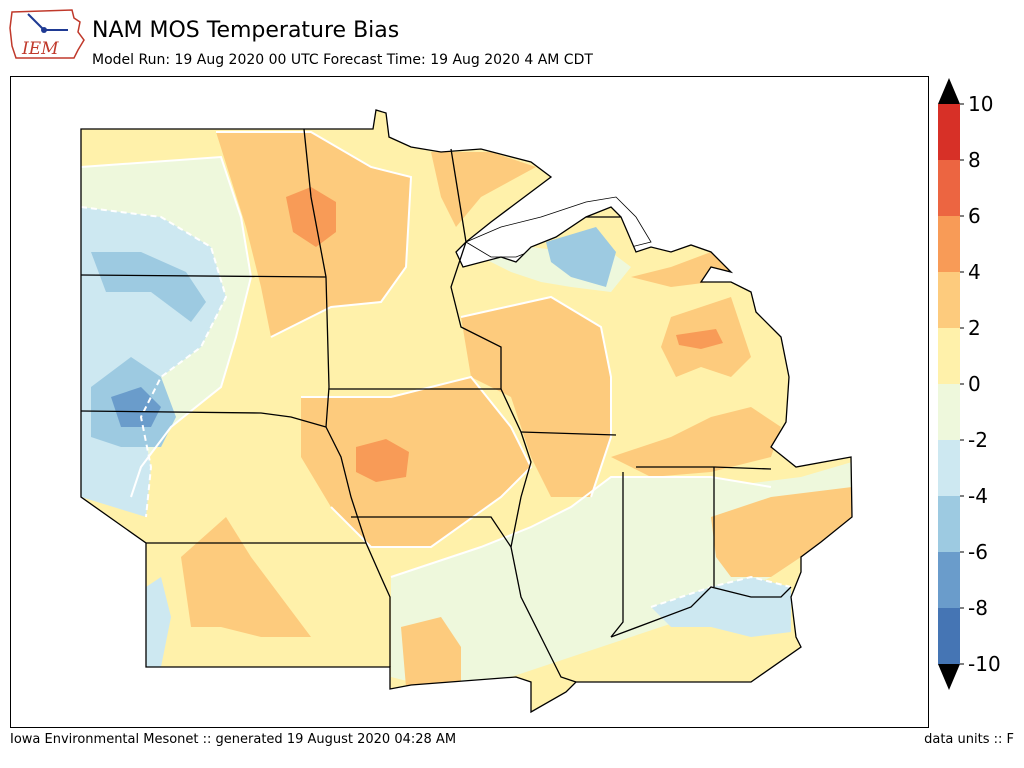 Image resolution: width=1024 pixels, height=768 pixels. Describe the element at coordinates (136, 407) in the screenshot. I see `bias-region-neg8-neg6` at that location.